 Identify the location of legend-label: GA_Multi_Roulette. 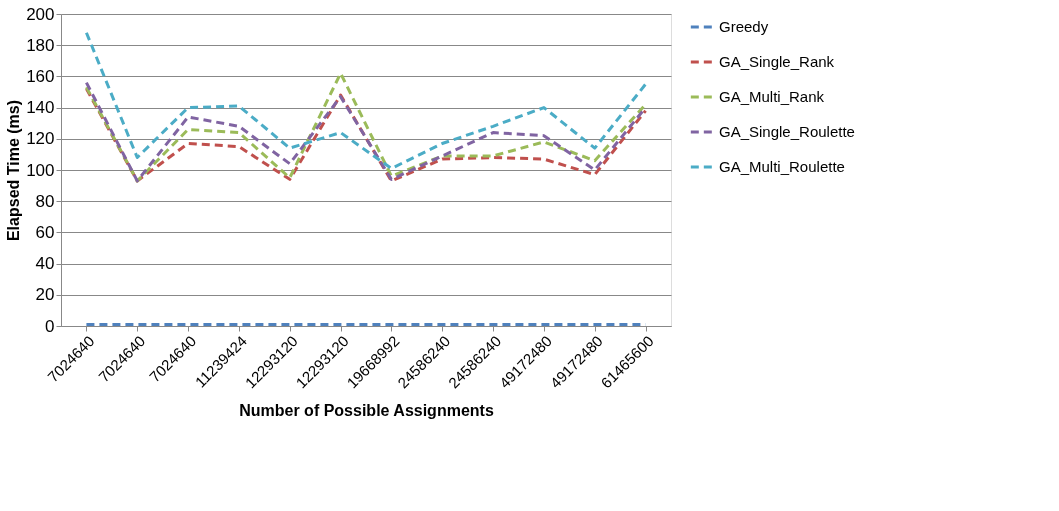
(782, 166).